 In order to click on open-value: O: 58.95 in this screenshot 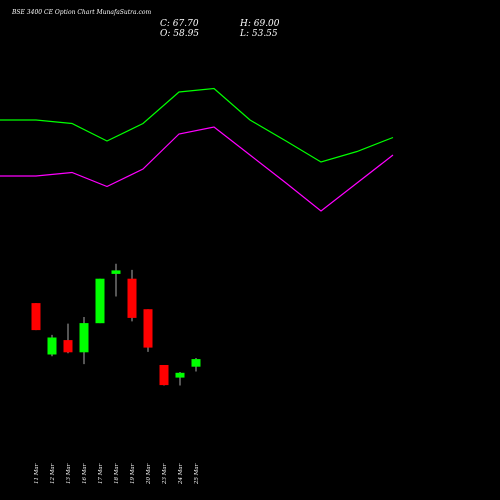, I will do `click(180, 34)`.